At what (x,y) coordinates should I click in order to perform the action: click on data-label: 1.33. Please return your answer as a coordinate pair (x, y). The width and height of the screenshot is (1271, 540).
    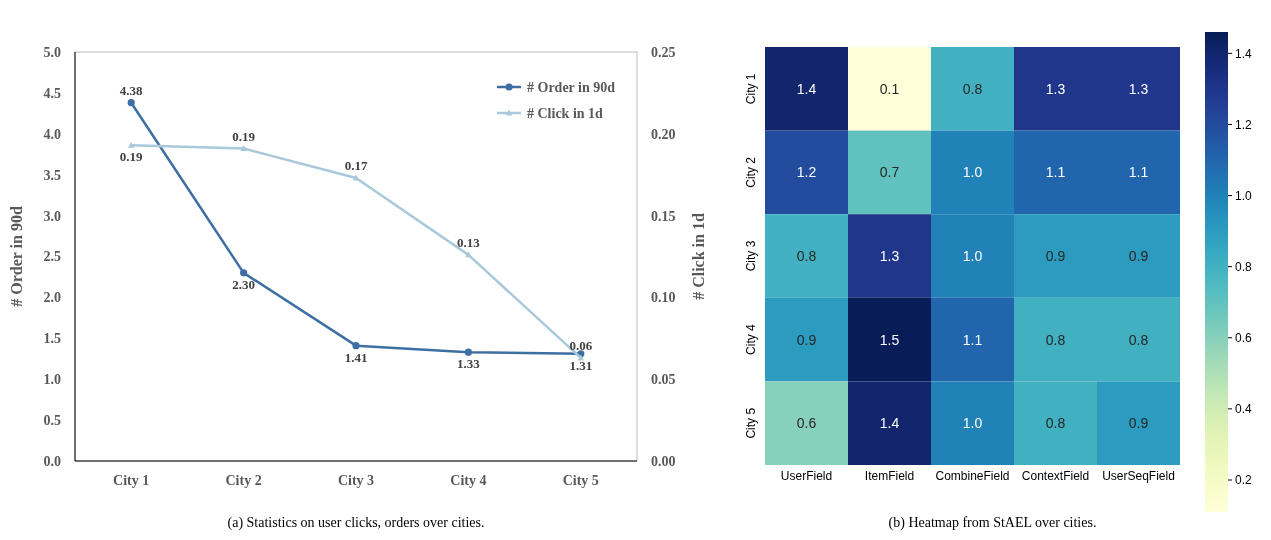
    Looking at the image, I should click on (469, 364).